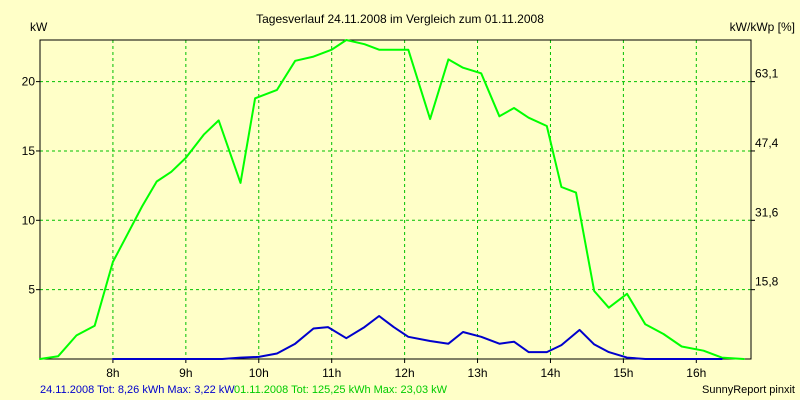 This screenshot has width=800, height=400. Describe the element at coordinates (331, 373) in the screenshot. I see `x-tick-label: 11h` at that location.